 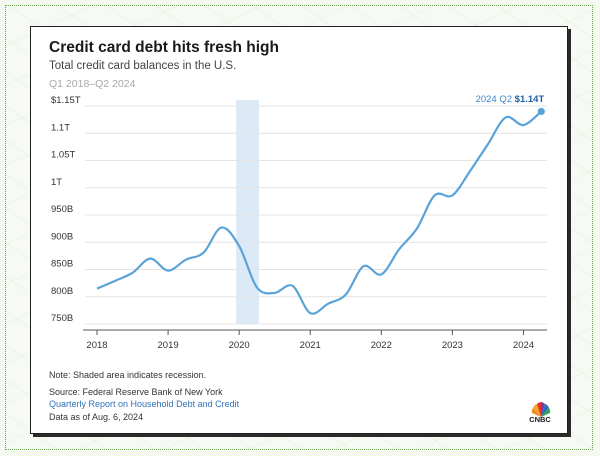 I want to click on y-tick-label: 1.1T, so click(x=60, y=127).